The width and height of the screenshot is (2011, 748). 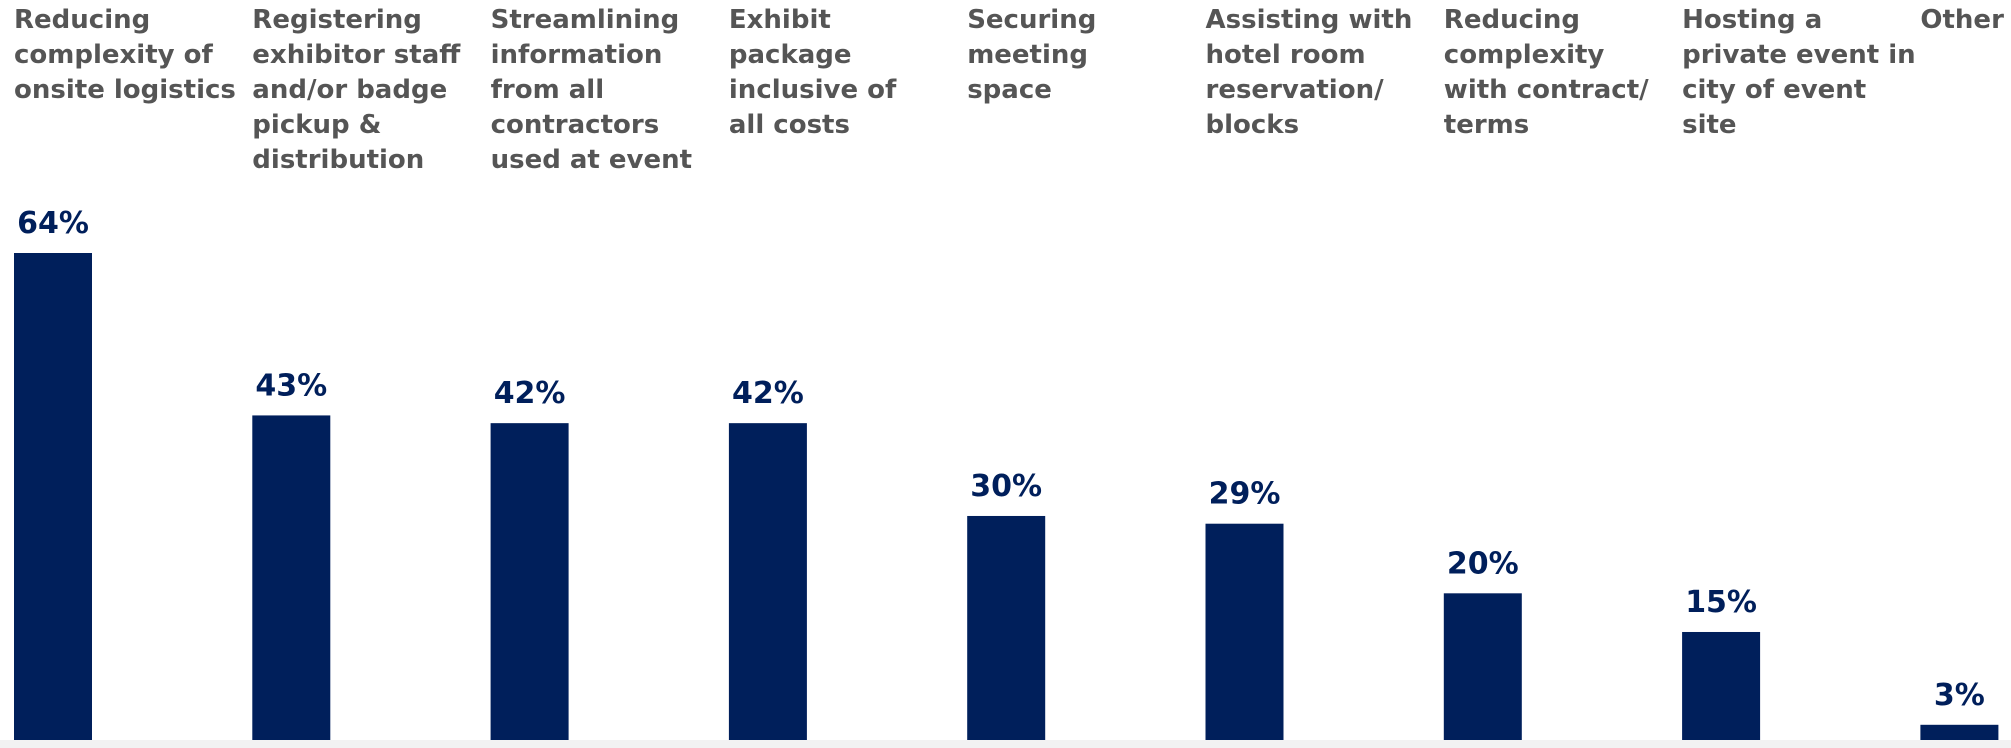 I want to click on category-label-line: Streamlining, so click(x=585, y=20).